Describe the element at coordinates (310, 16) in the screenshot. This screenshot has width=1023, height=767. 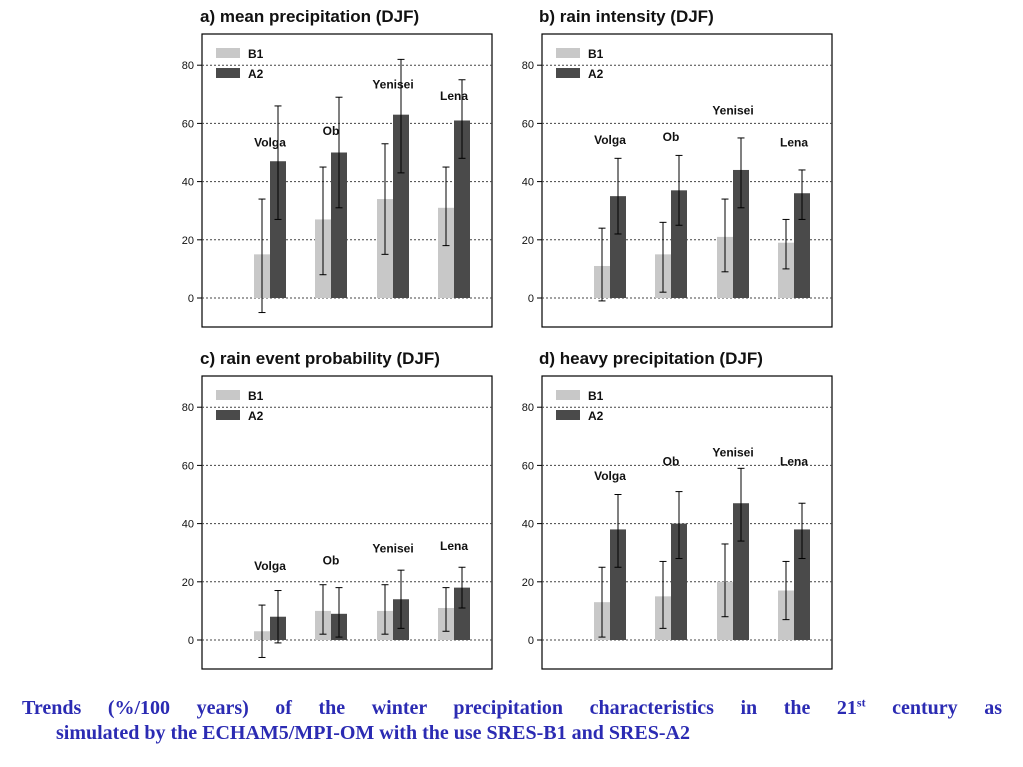
I see `panel-a-title: a) mean precipitation (DJF)` at that location.